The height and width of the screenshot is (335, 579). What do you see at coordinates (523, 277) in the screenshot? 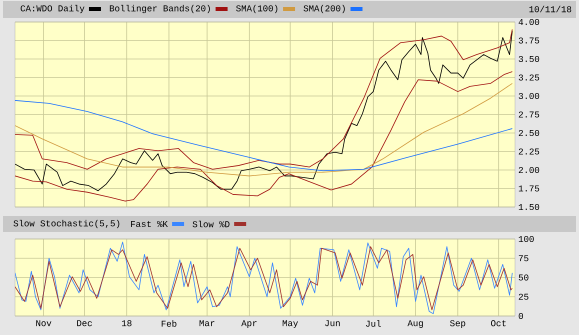
I see `y-tick-label: 50` at bounding box center [523, 277].